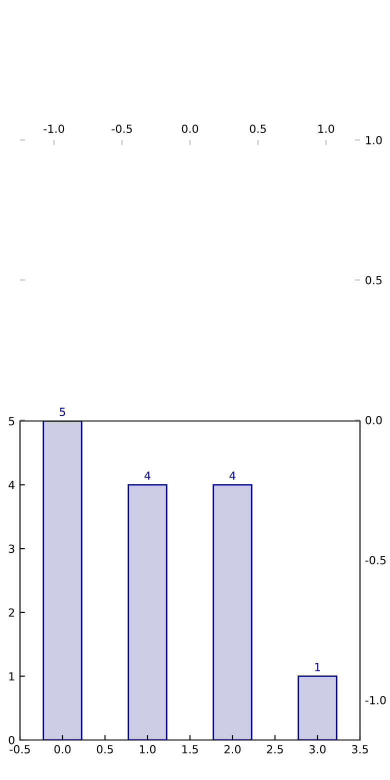 The image size is (390, 780). I want to click on y-tick-label: 5, so click(11, 421).